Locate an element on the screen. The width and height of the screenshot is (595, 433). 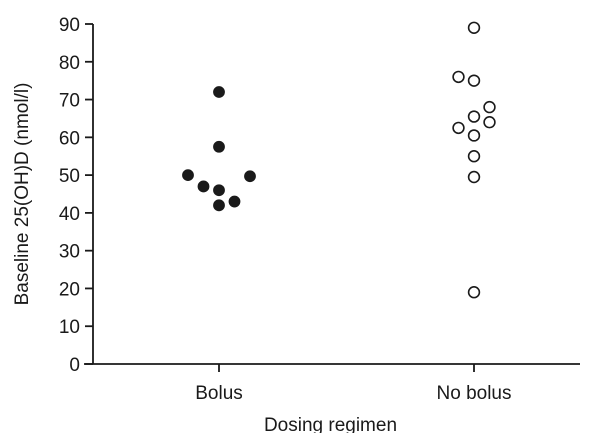
y-tick-label: 80 is located at coordinates (69, 63).